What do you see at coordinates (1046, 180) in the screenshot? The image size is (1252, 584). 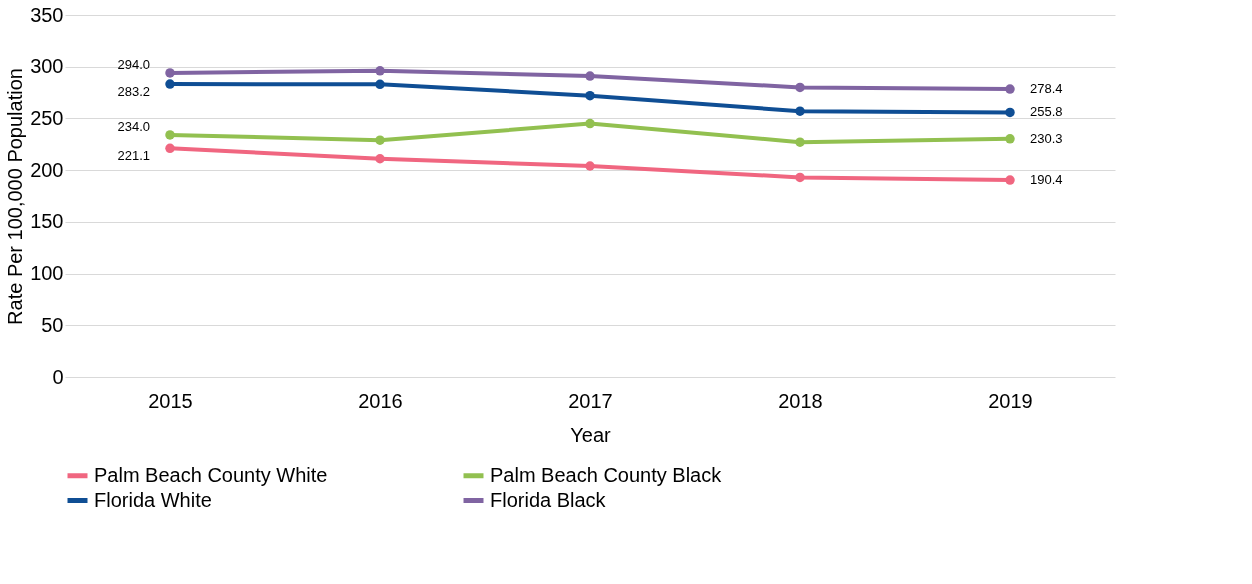 I see `data-label: 190.4` at bounding box center [1046, 180].